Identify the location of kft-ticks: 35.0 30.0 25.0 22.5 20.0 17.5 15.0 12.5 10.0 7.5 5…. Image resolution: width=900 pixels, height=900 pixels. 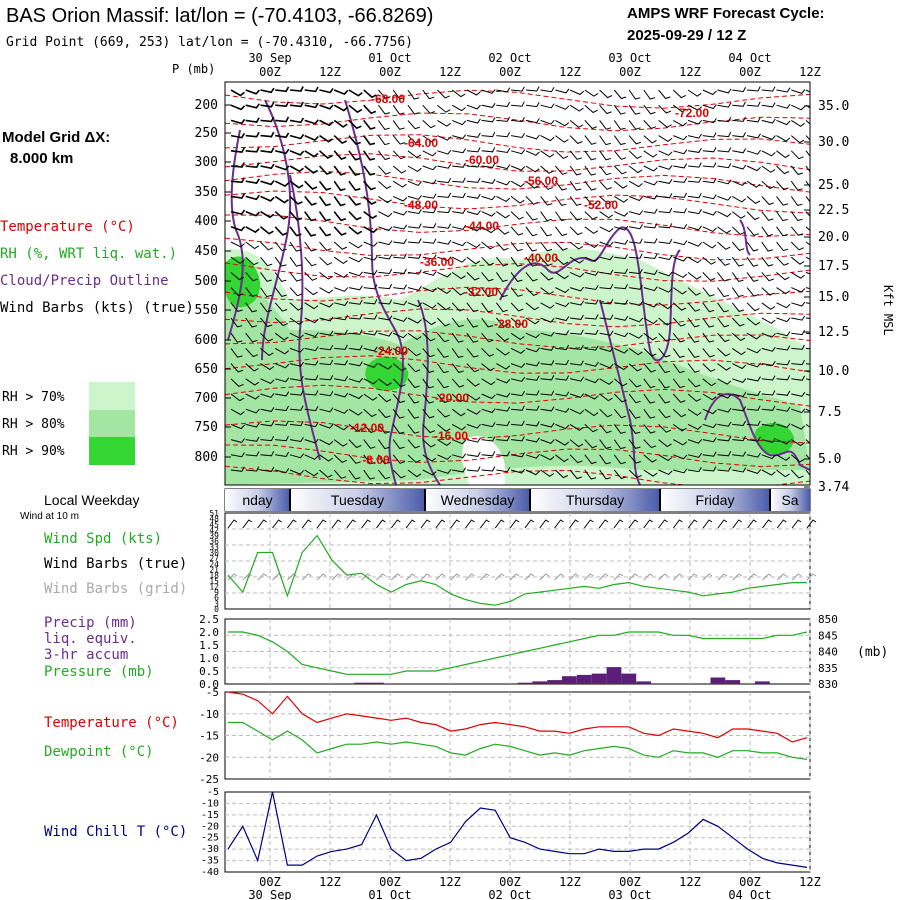
(826, 297).